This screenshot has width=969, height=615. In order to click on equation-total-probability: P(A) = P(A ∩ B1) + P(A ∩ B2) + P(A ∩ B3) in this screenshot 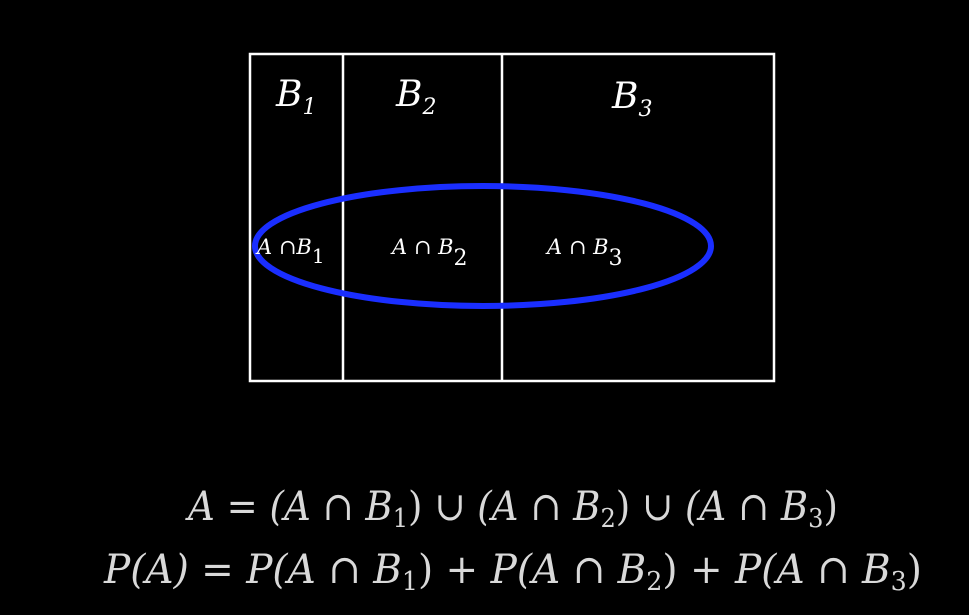, I will do `click(512, 572)`.